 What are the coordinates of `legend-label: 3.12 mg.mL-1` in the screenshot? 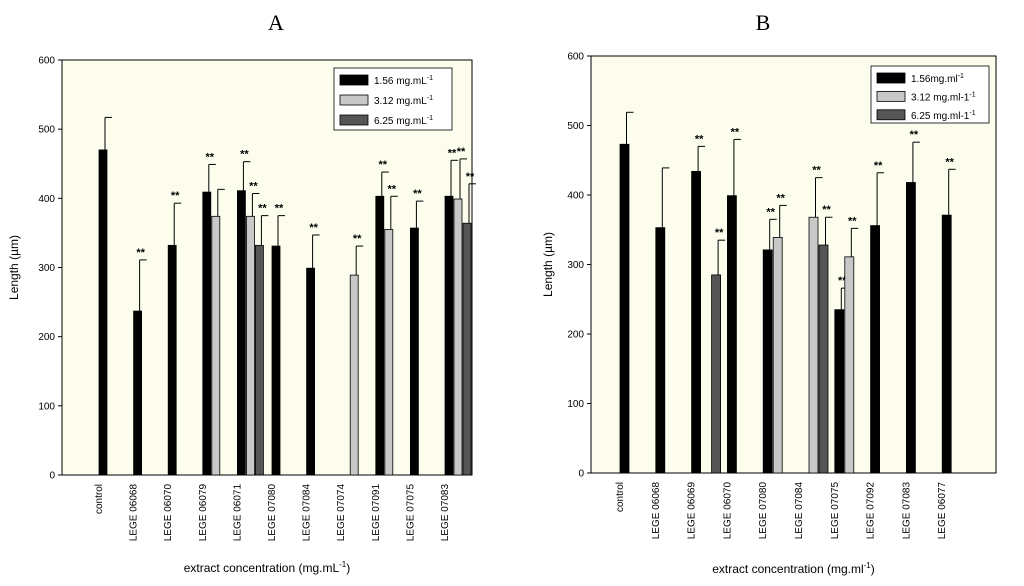 It's located at (403, 101).